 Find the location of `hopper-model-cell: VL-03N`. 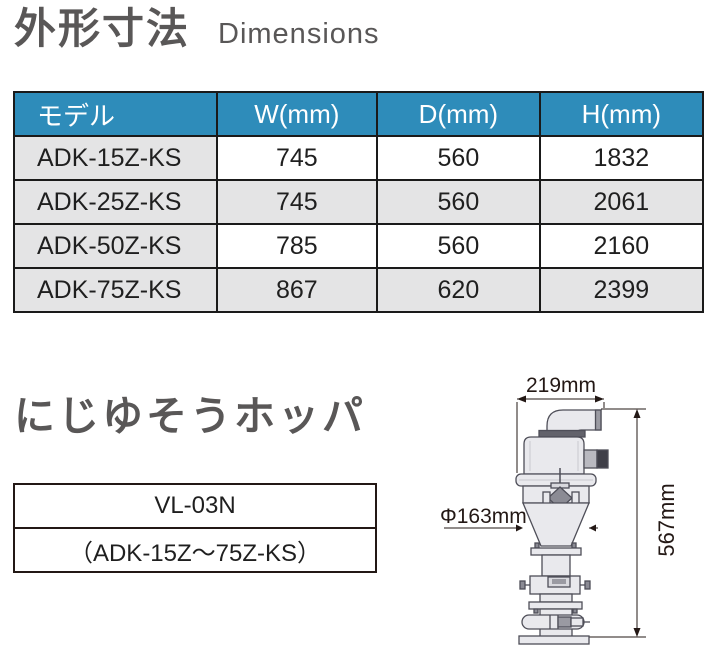

hopper-model-cell: VL-03N is located at coordinates (195, 506).